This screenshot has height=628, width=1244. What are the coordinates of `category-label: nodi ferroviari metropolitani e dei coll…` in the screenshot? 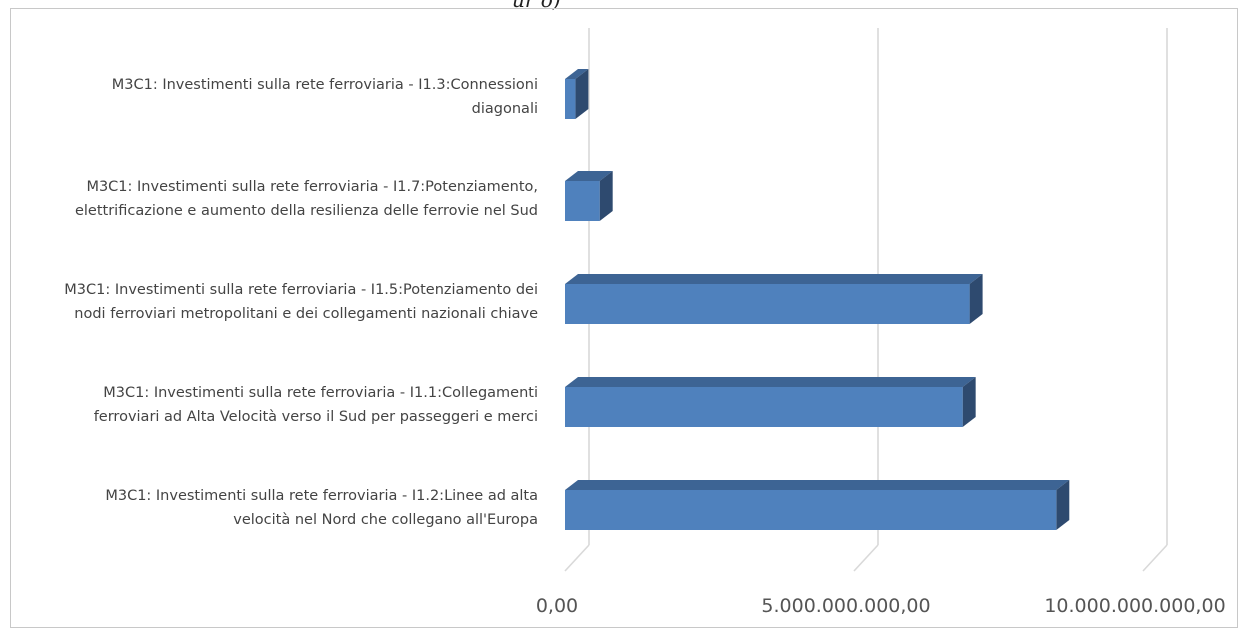 It's located at (306, 314).